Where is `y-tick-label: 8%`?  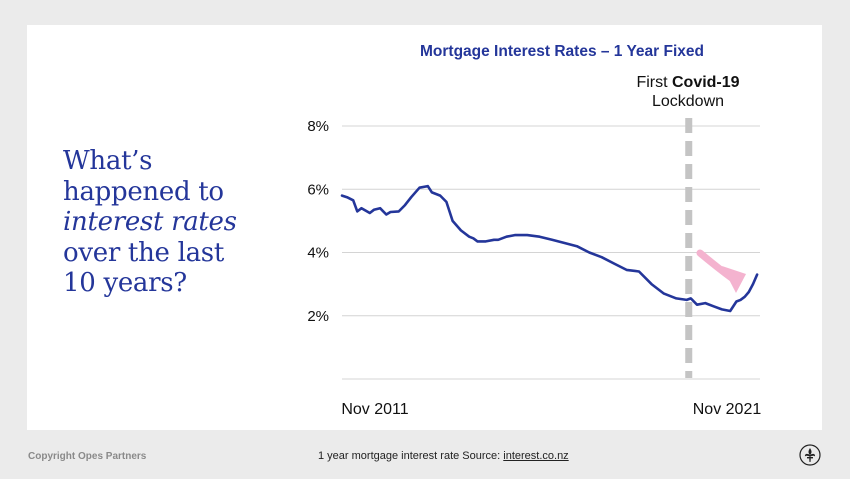 y-tick-label: 8% is located at coordinates (318, 126).